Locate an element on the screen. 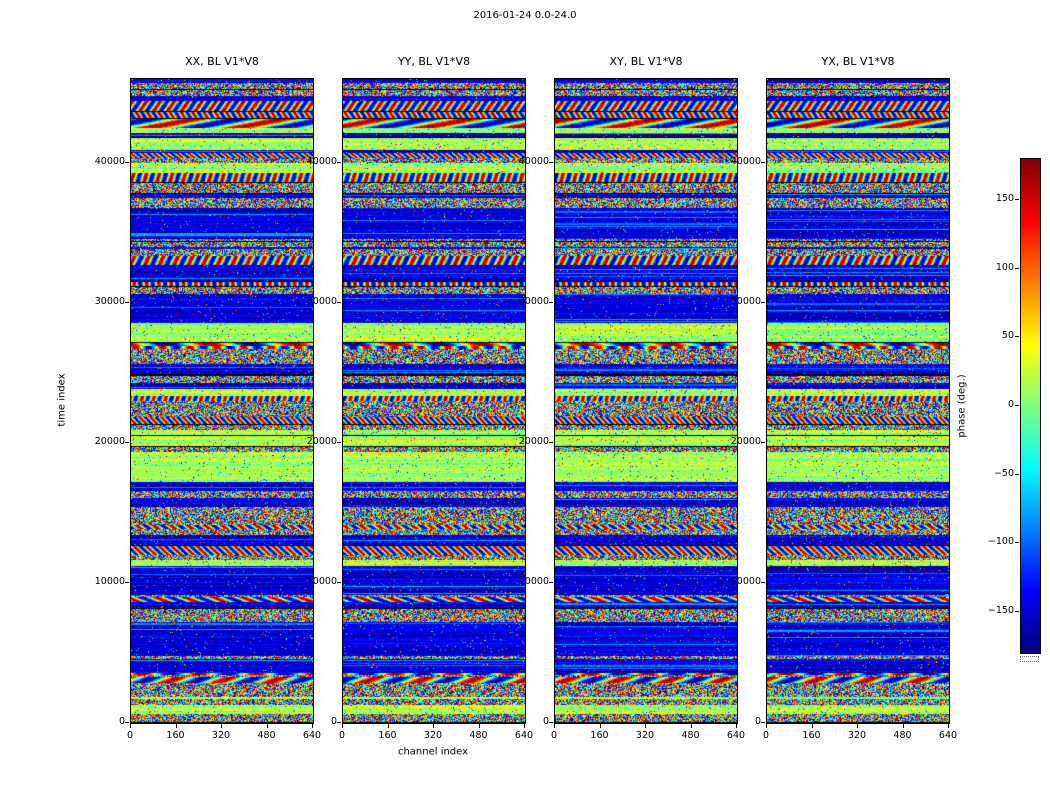  subplot-title-xy: XY, BL V1*V8 is located at coordinates (646, 61).